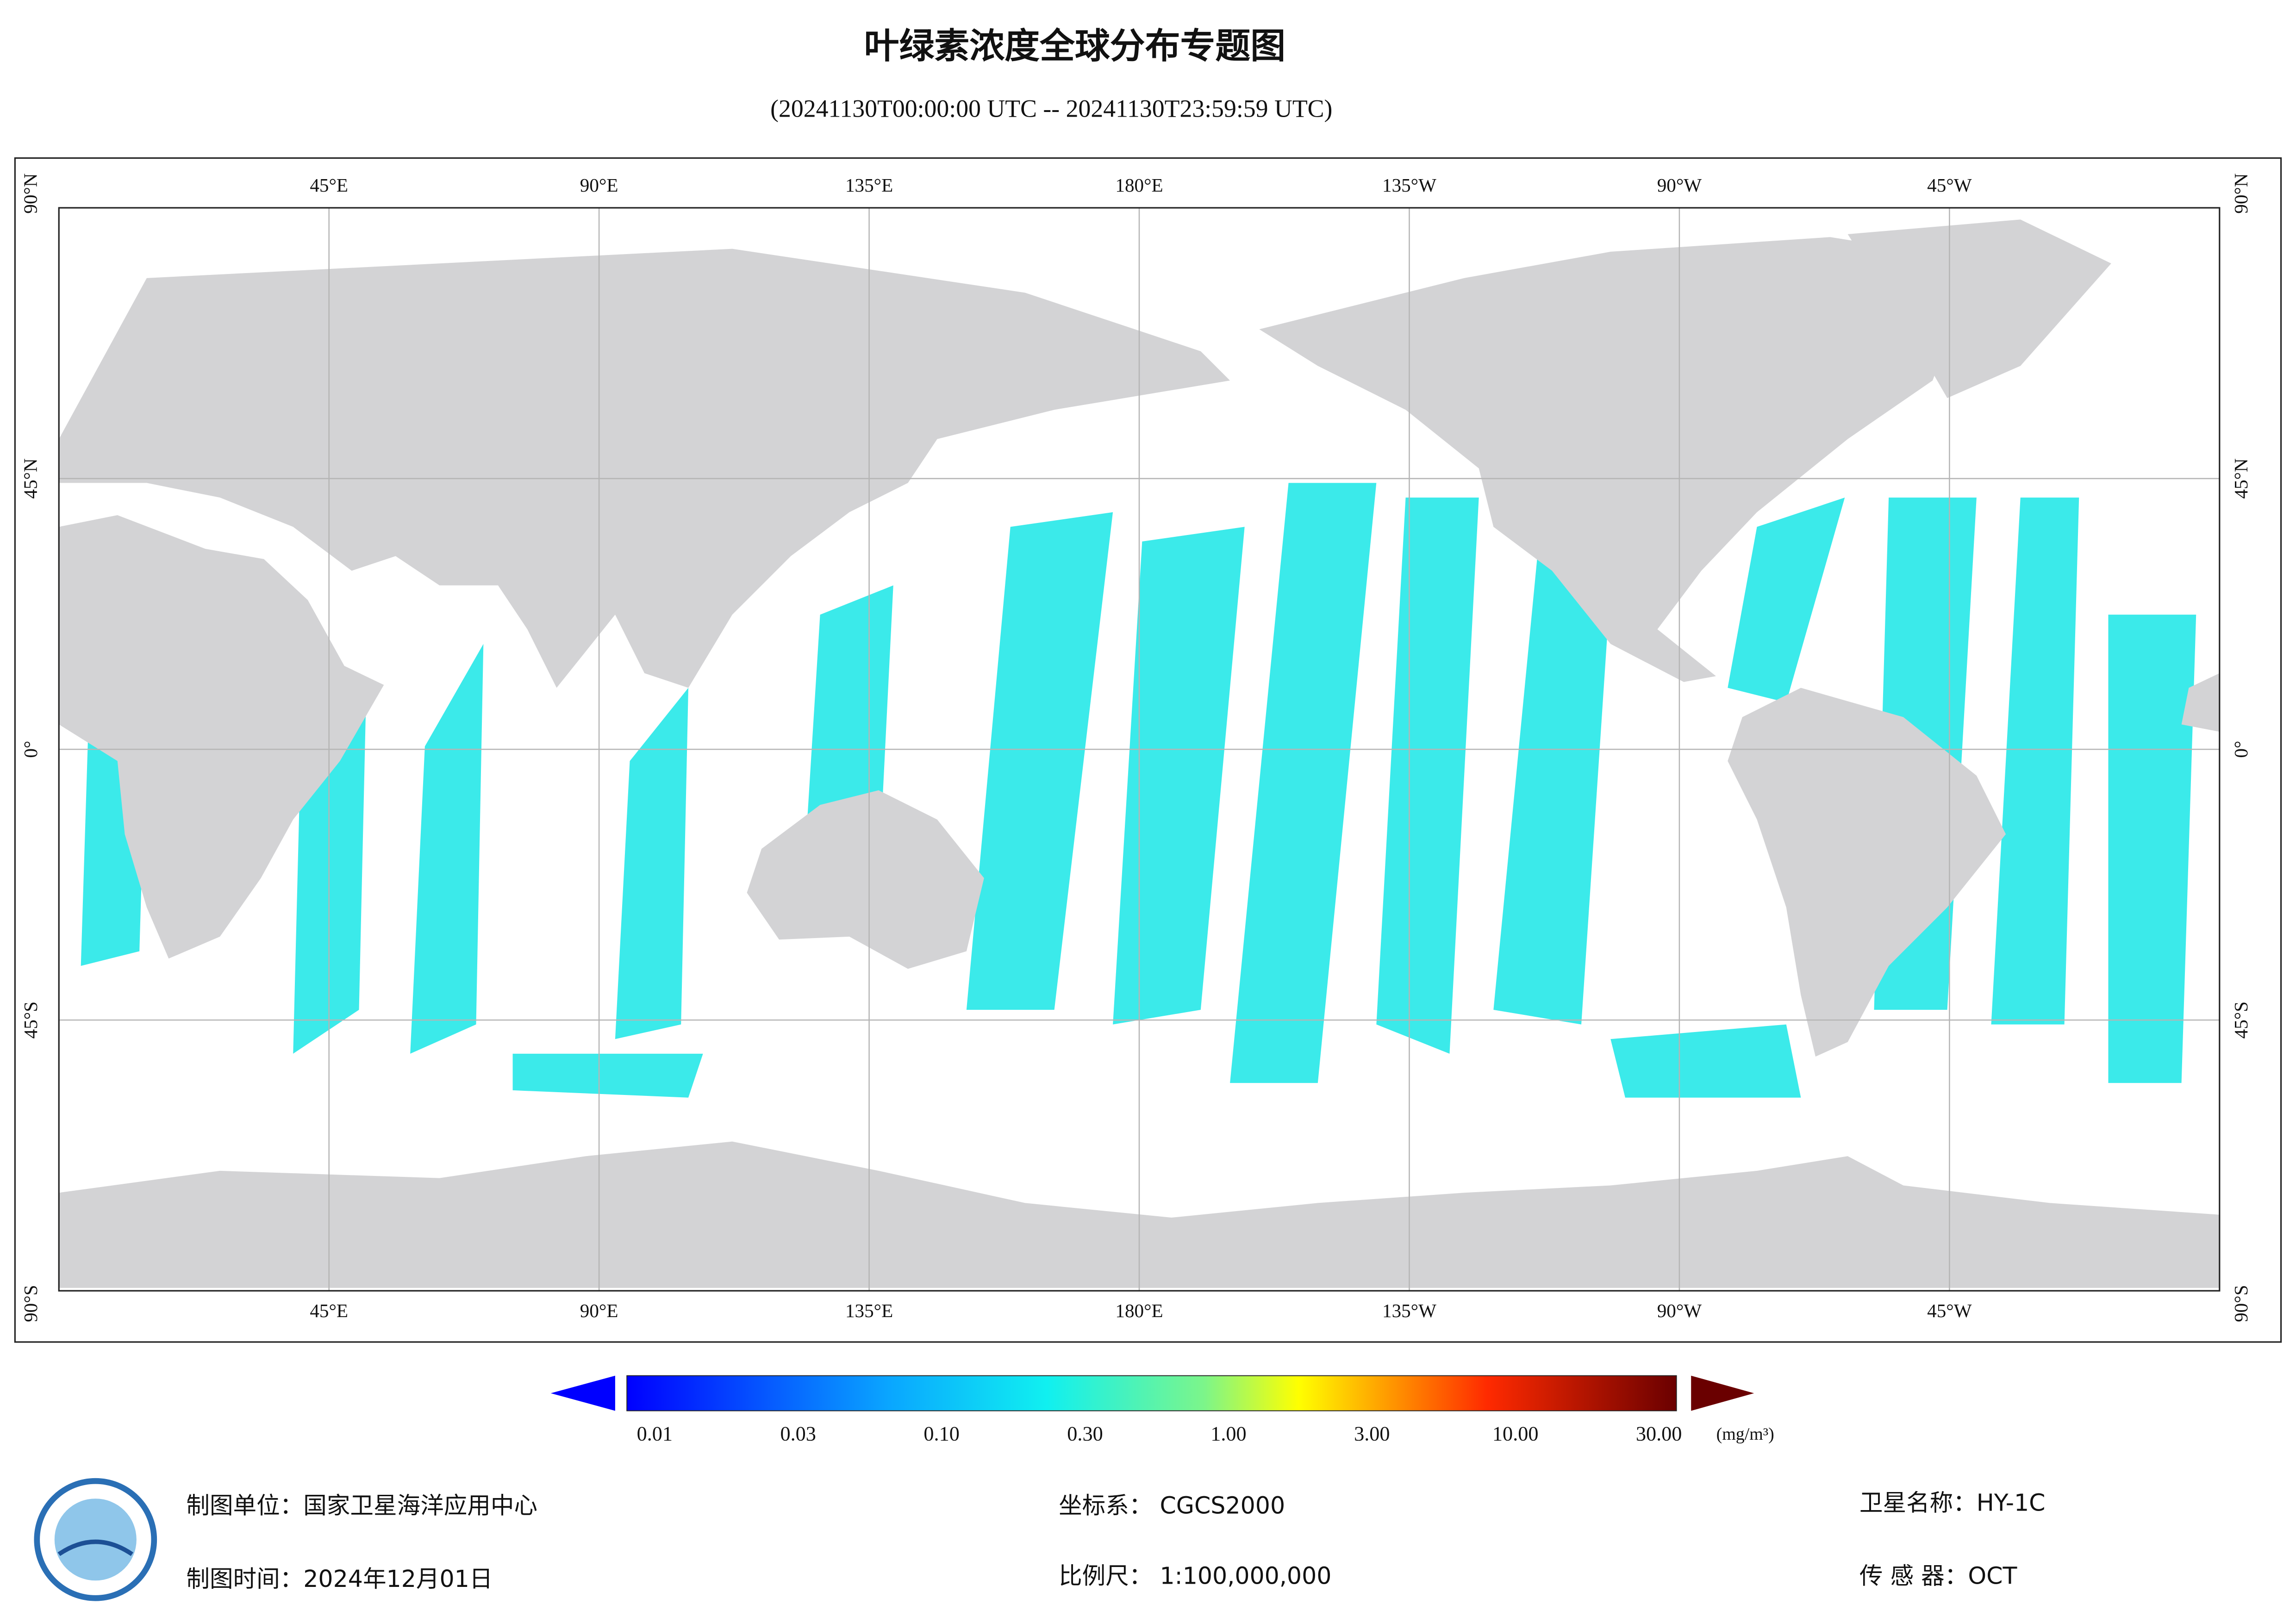 This screenshot has width=2296, height=1623. What do you see at coordinates (1745, 1434) in the screenshot?
I see `colorbar-unit: (mg/m³)` at bounding box center [1745, 1434].